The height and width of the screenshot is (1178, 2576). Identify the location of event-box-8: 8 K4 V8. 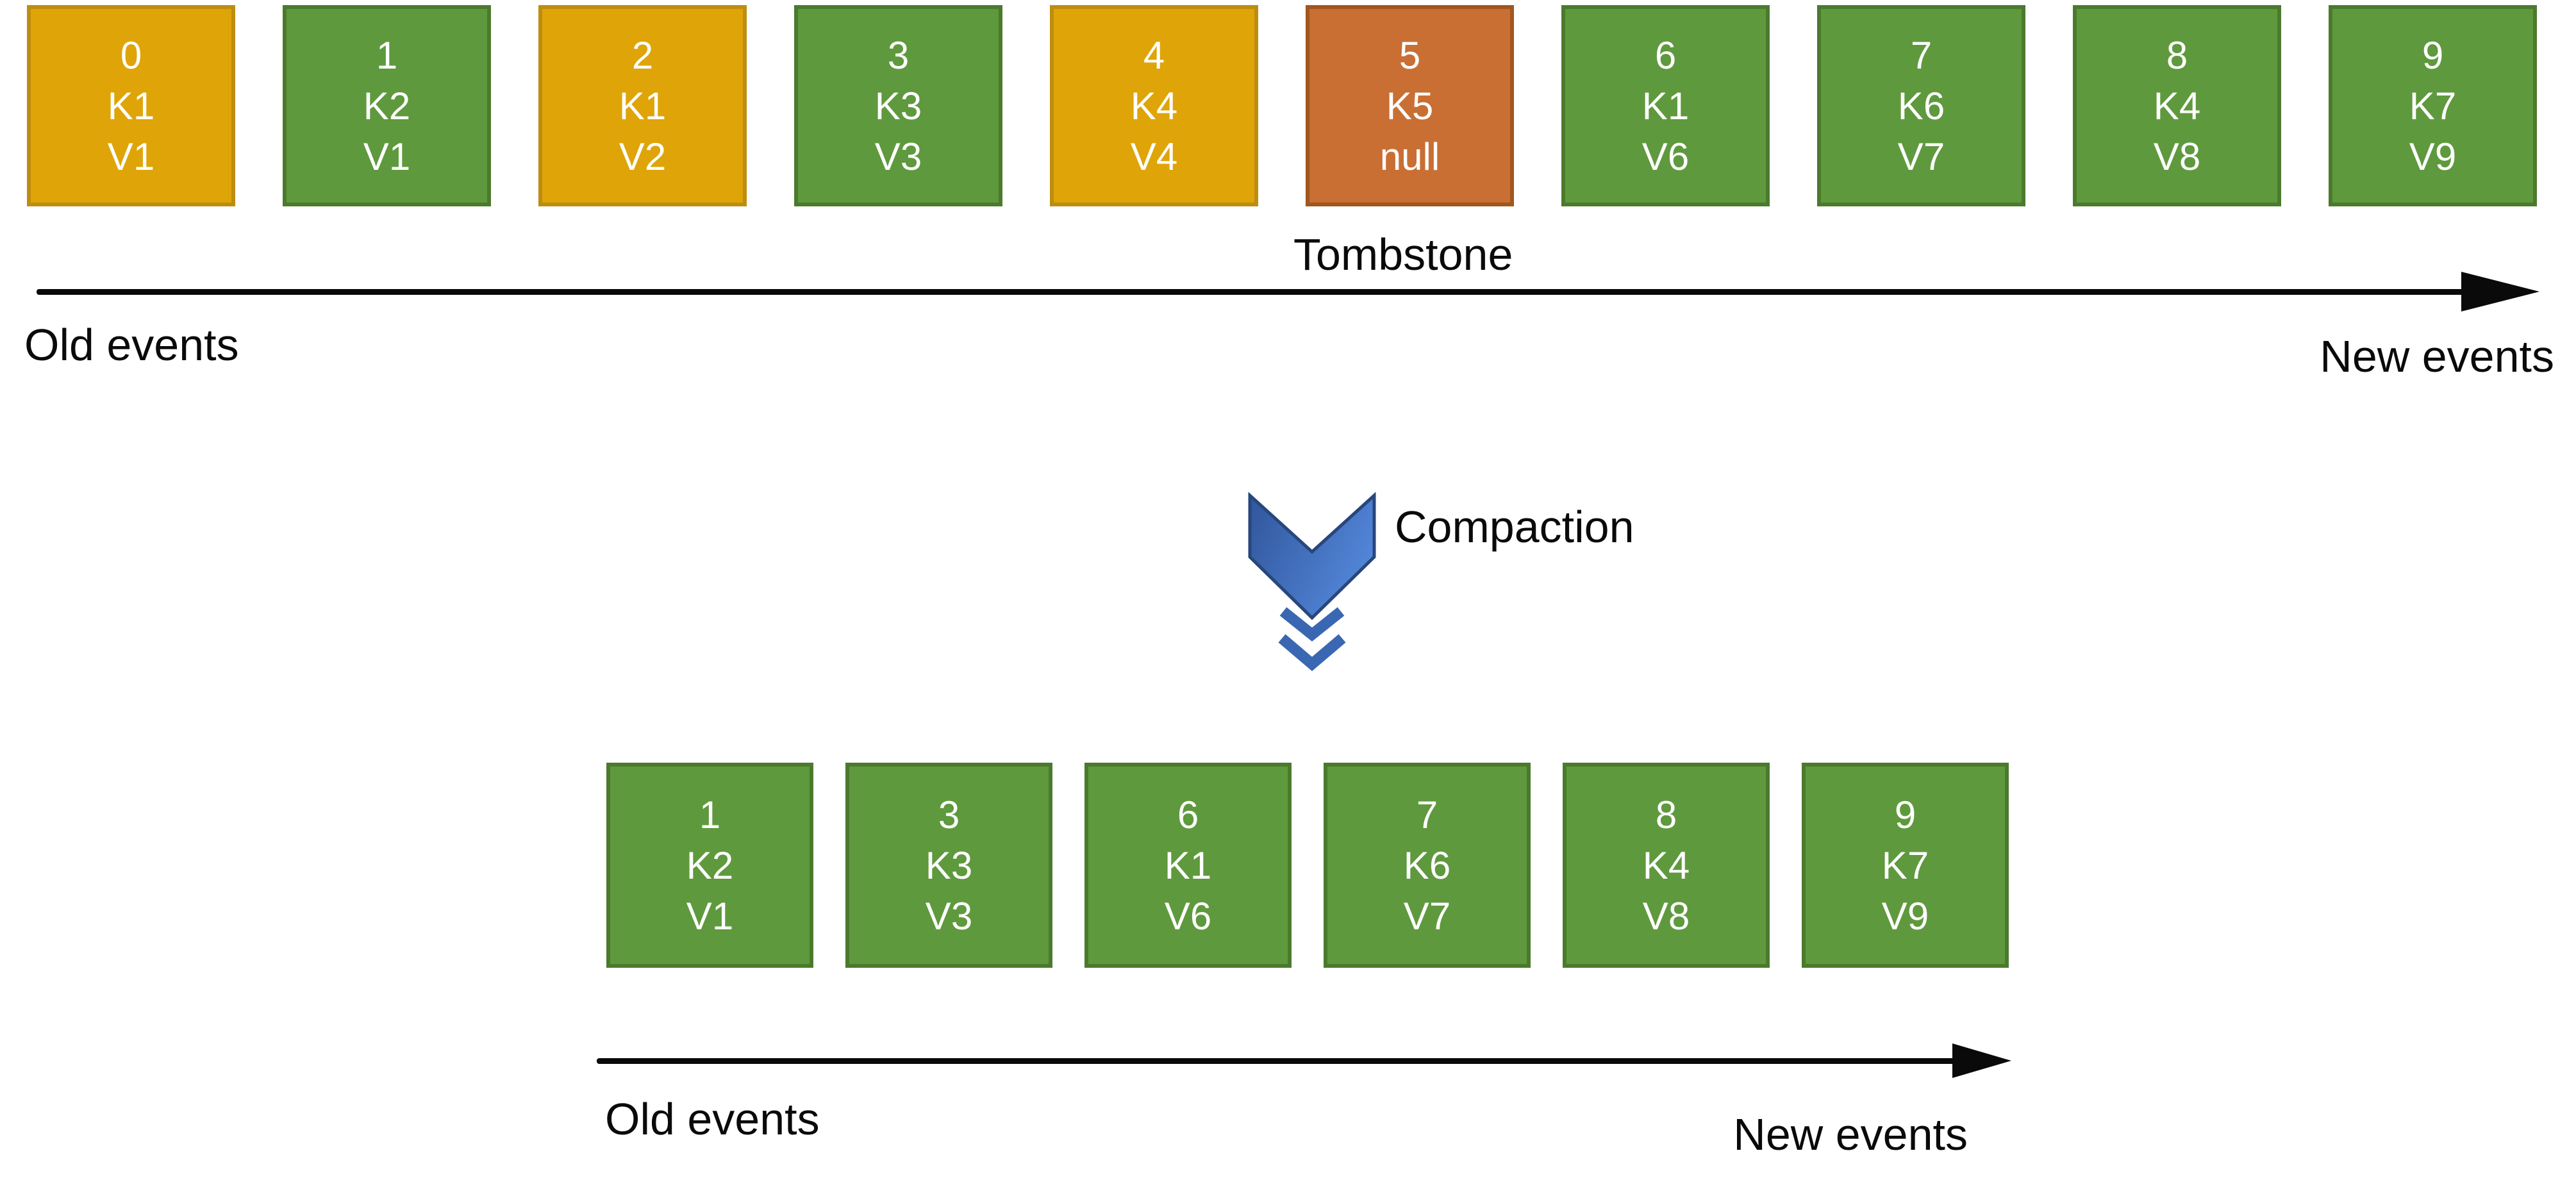
(2177, 105).